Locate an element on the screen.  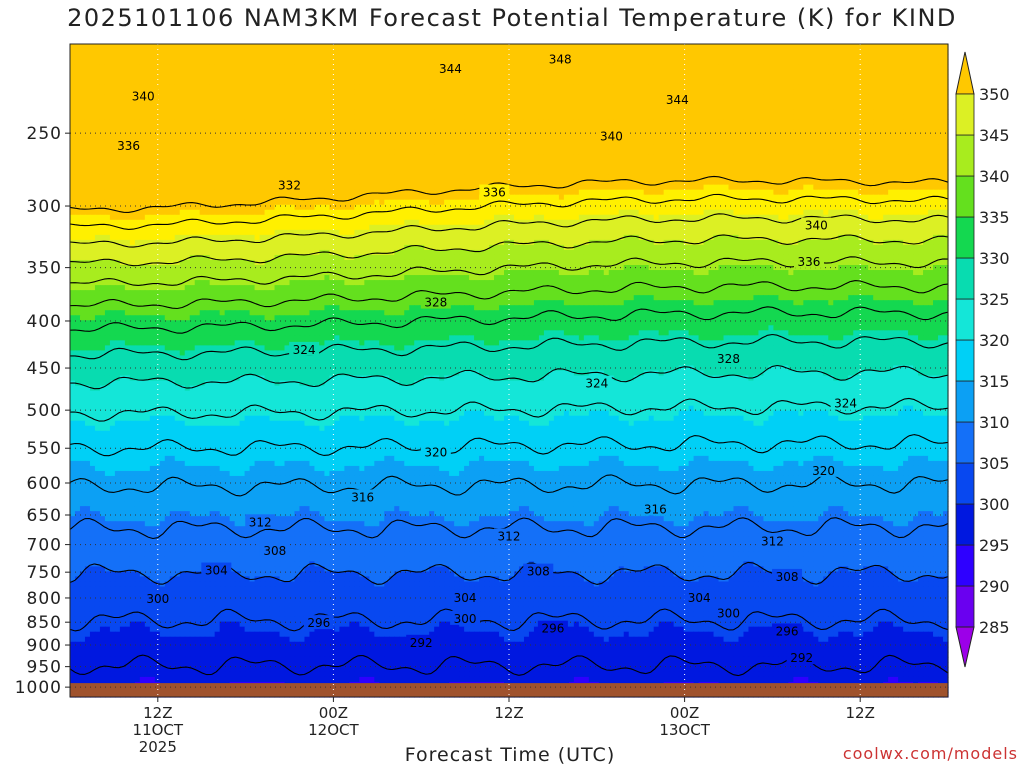
contour-label: 296 is located at coordinates (787, 631).